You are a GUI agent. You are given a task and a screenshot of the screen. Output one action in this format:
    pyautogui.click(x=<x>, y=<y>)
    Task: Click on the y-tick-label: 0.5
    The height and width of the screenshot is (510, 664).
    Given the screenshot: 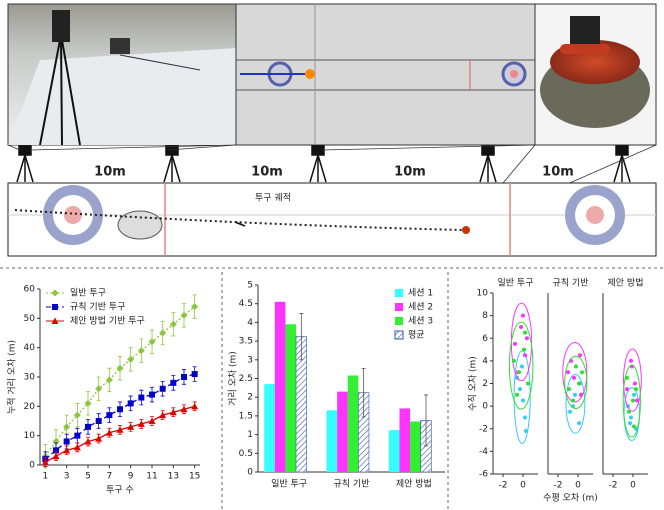 What is the action you would take?
    pyautogui.click(x=246, y=454)
    